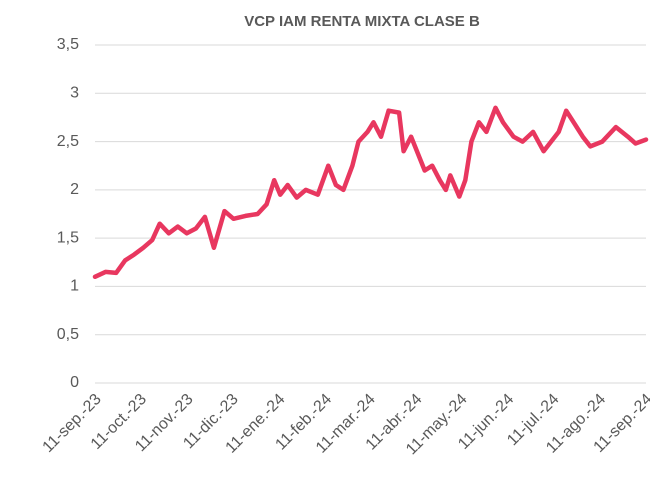  I want to click on y-tick-label: 2,5, so click(68, 141).